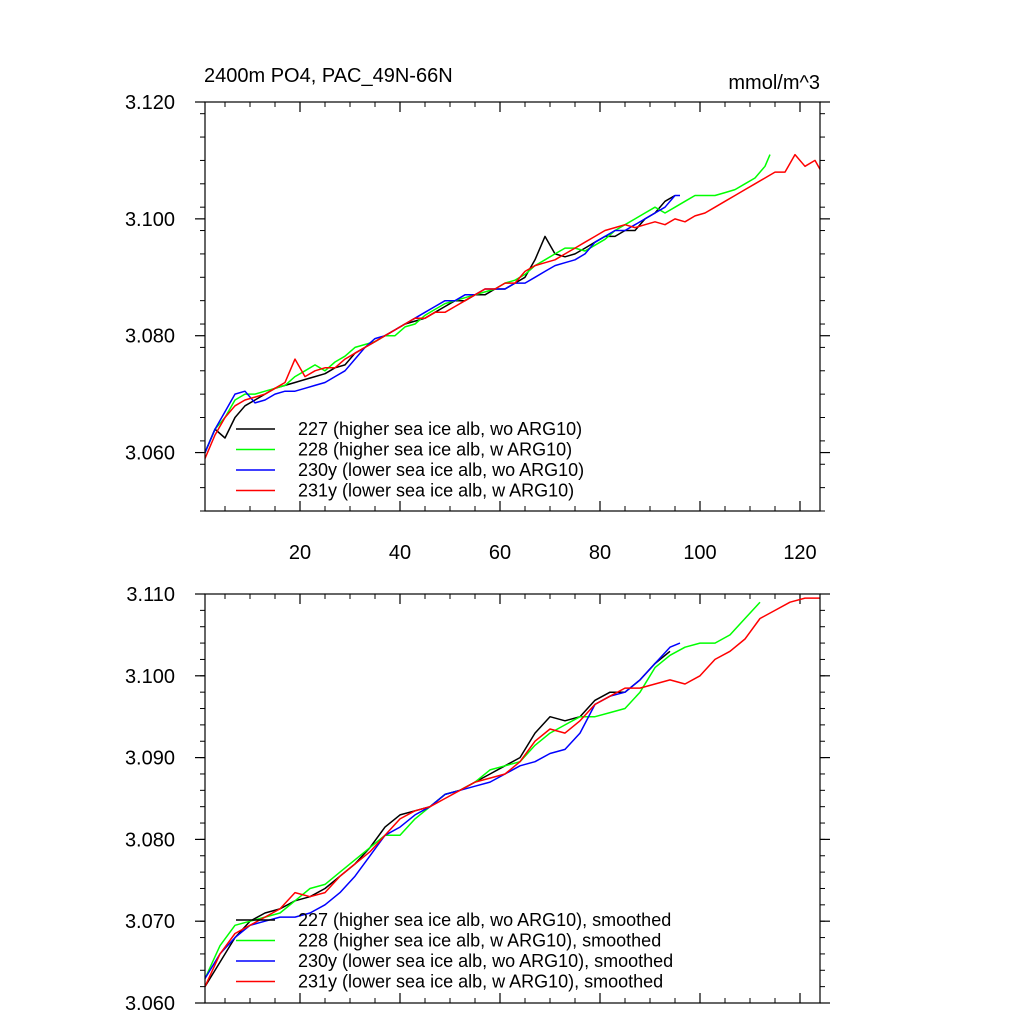  Describe the element at coordinates (150, 759) in the screenshot. I see `y-tick-label: 3.090` at that location.